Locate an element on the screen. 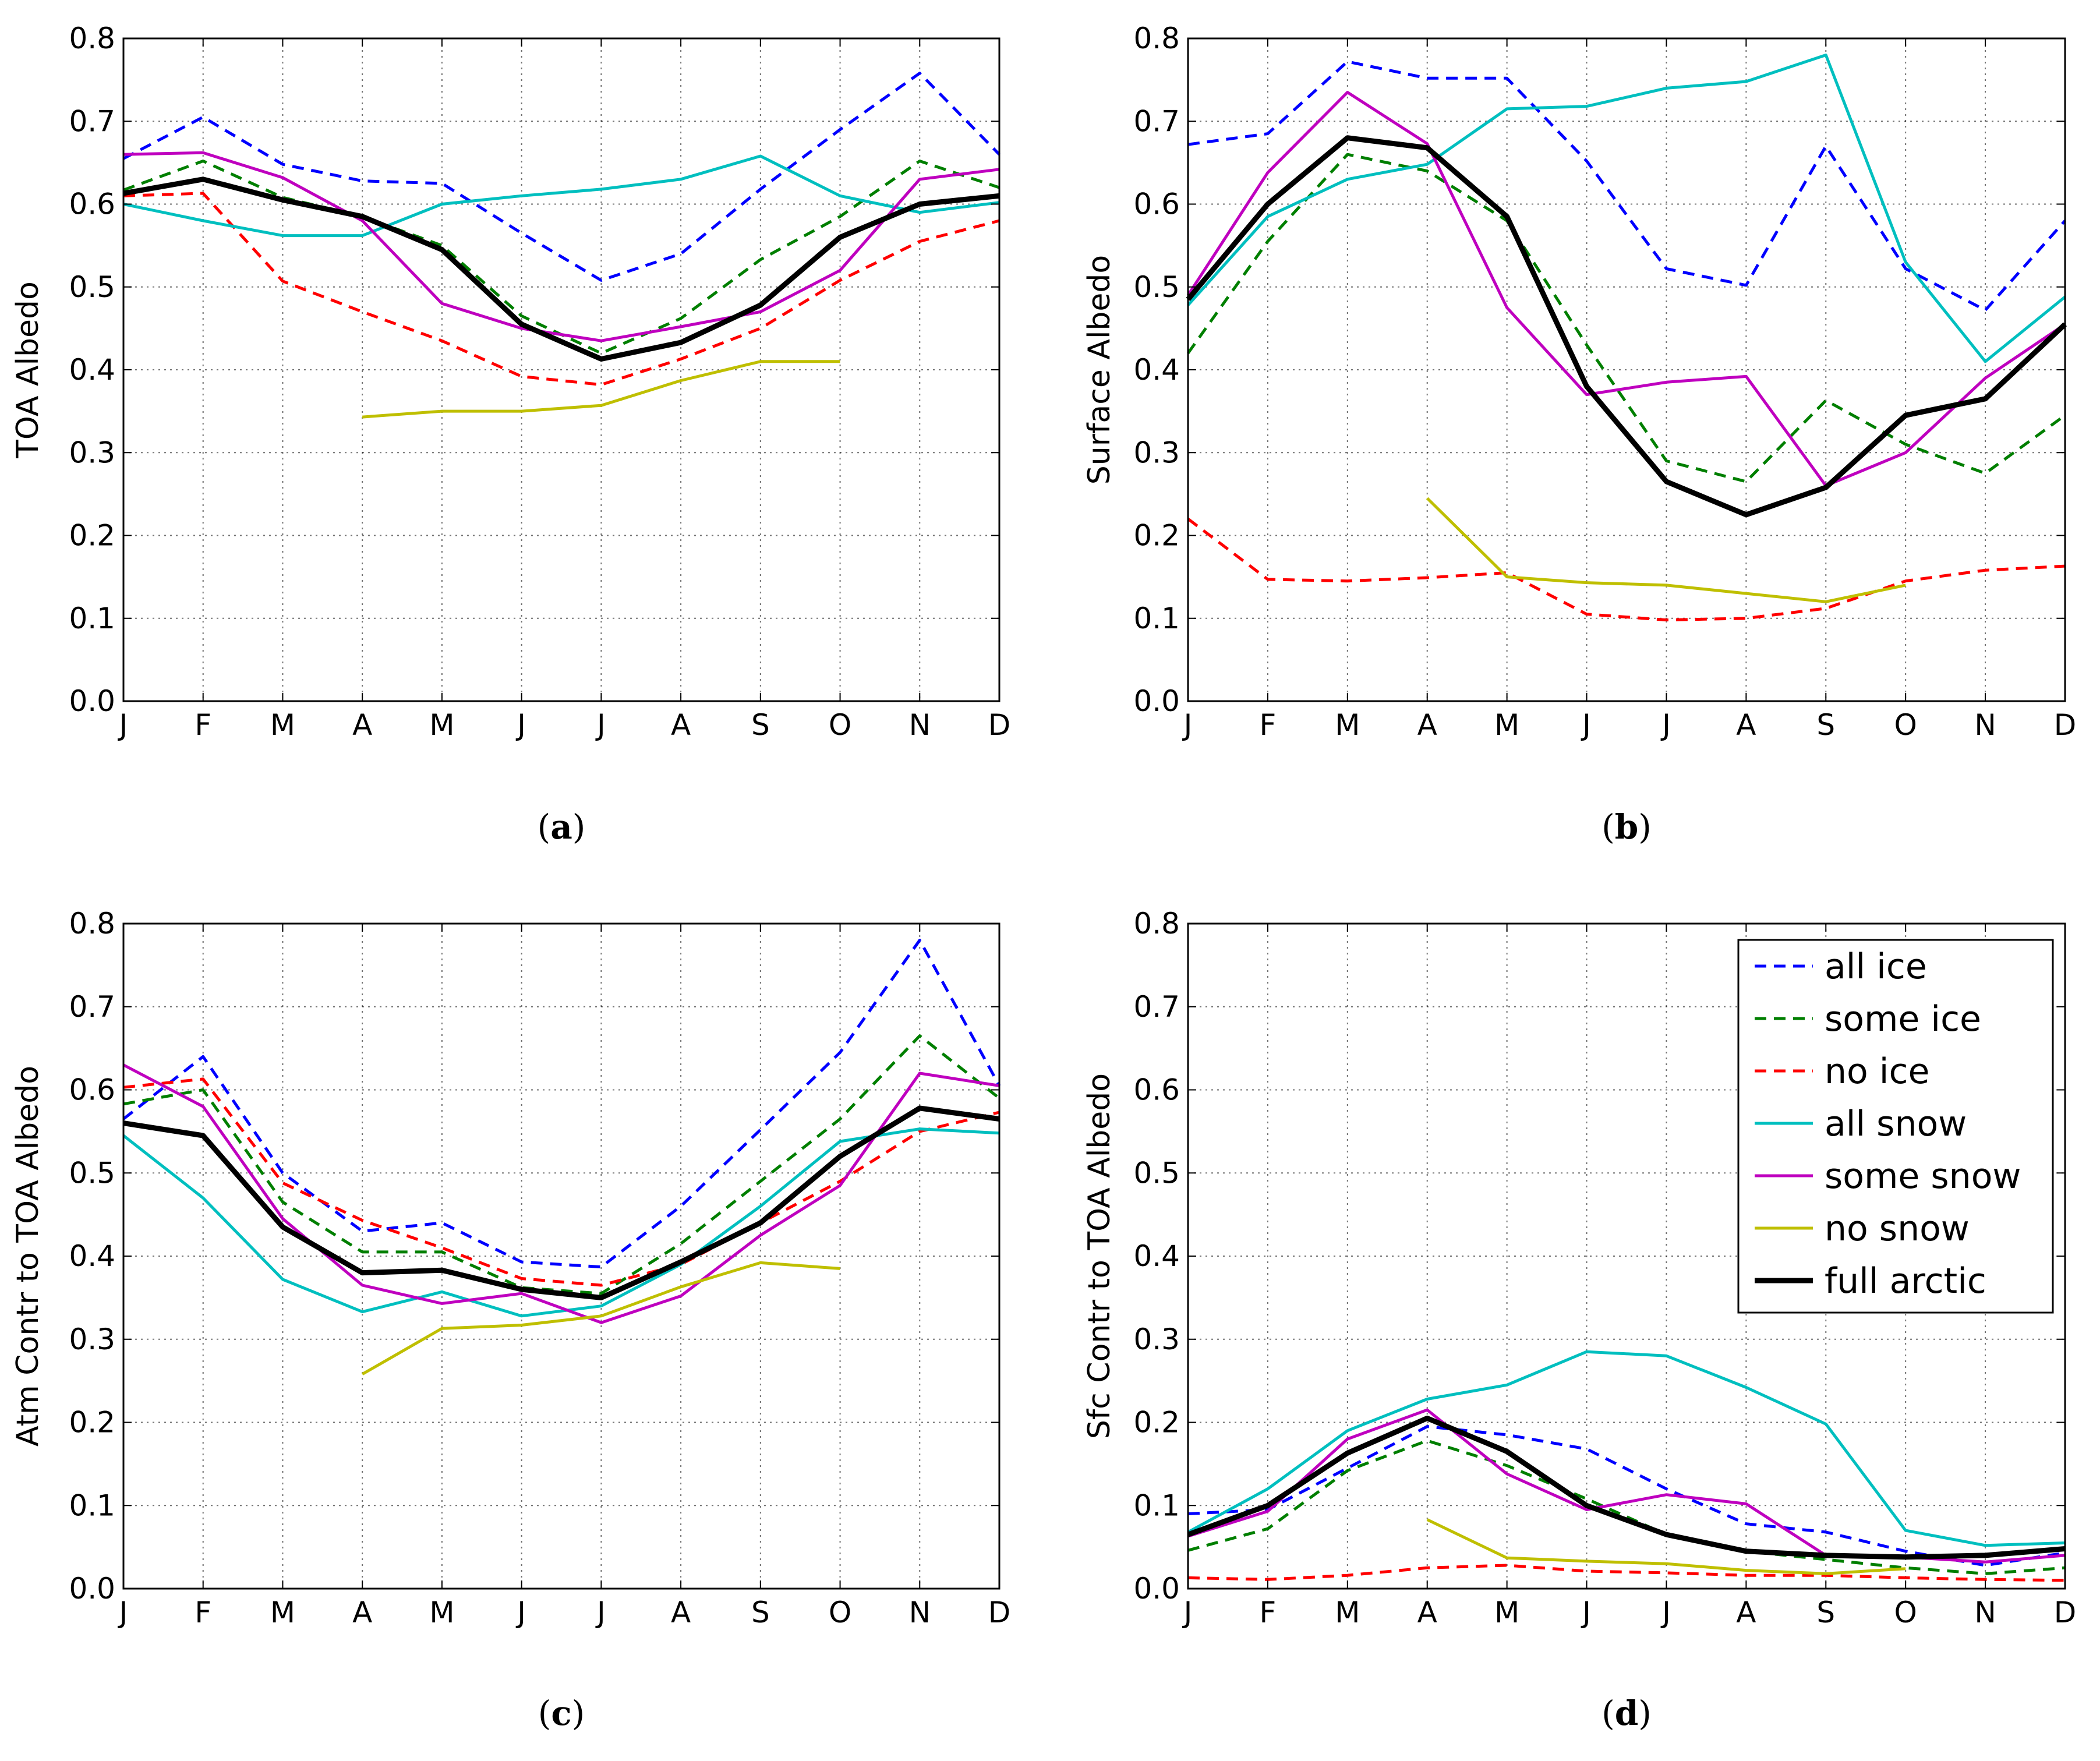 This screenshot has height=1761, width=2100. legend-label: all ice is located at coordinates (1876, 967).